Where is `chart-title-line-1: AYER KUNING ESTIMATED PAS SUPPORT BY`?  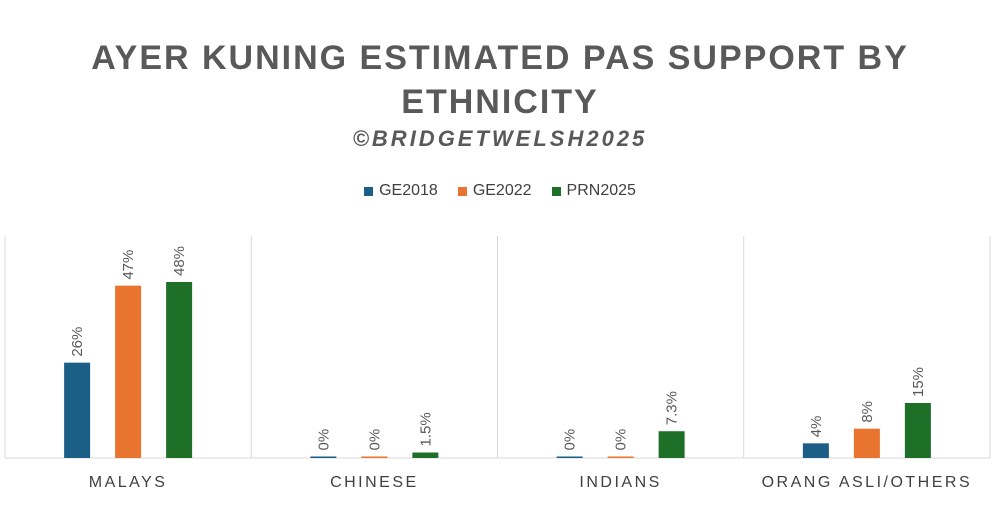 chart-title-line-1: AYER KUNING ESTIMATED PAS SUPPORT BY is located at coordinates (500, 58).